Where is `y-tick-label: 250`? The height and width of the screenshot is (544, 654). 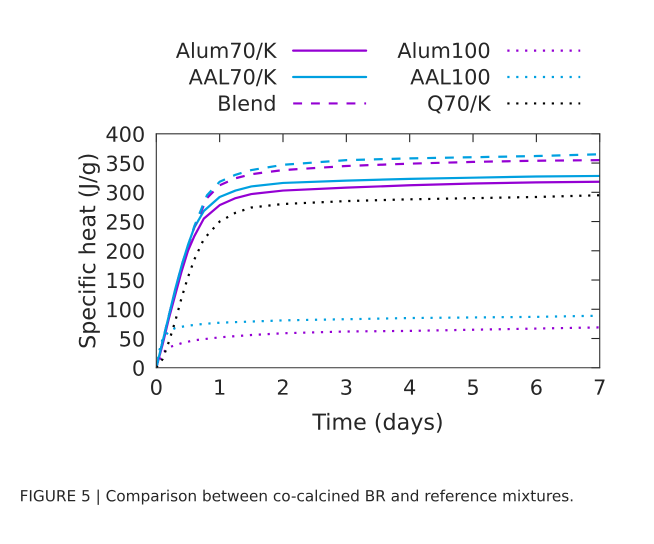 y-tick-label: 250 is located at coordinates (125, 222).